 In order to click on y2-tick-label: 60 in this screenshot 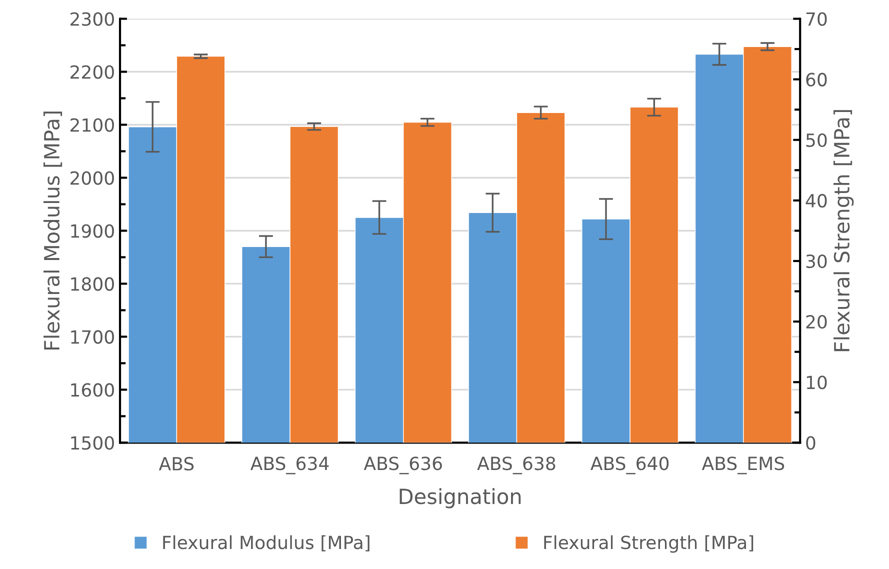, I will do `click(816, 79)`.